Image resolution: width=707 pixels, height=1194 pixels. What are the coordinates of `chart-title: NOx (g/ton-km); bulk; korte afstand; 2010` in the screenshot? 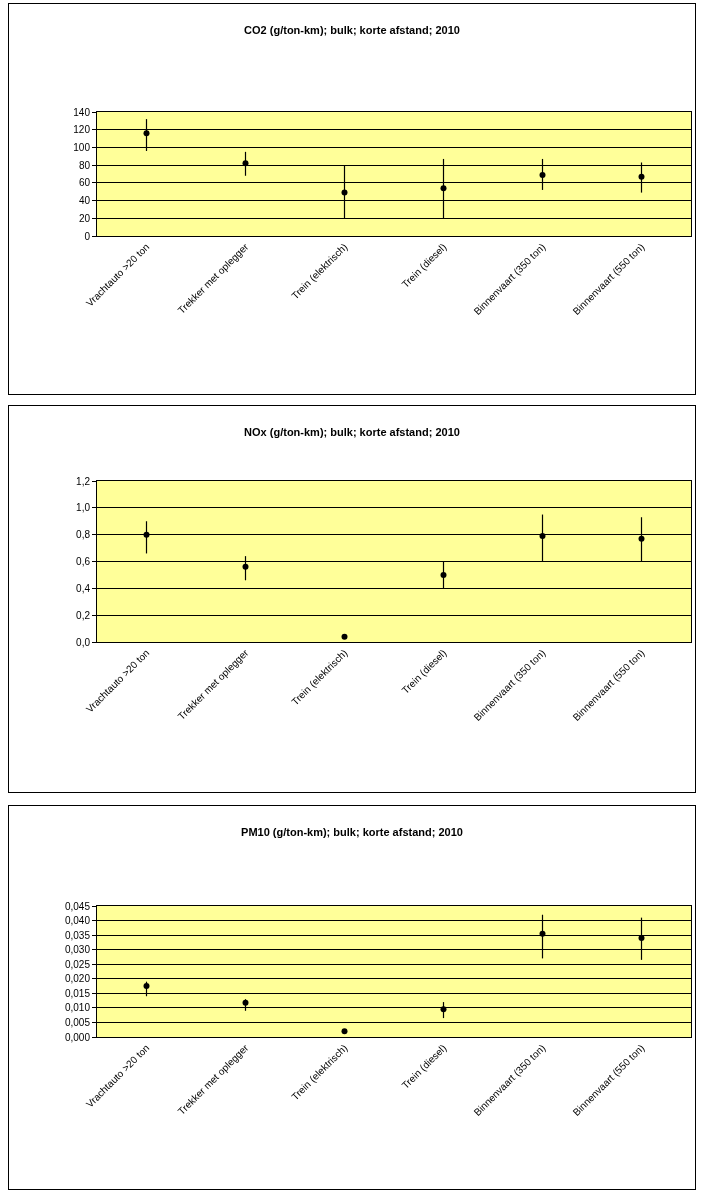 It's located at (352, 431).